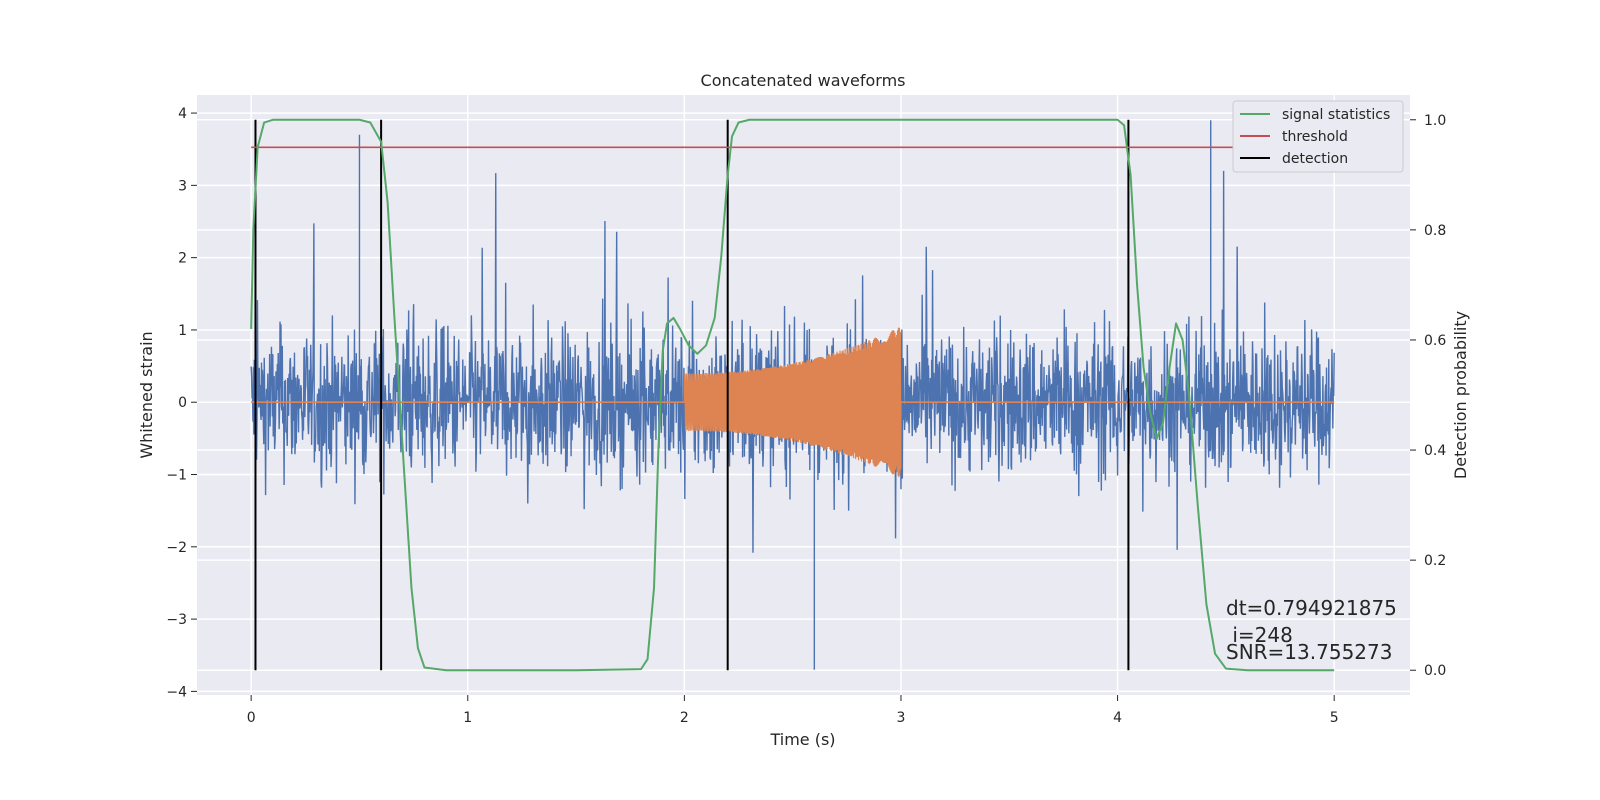 The image size is (1600, 800). Describe the element at coordinates (467, 718) in the screenshot. I see `x-tick-label: 1` at that location.